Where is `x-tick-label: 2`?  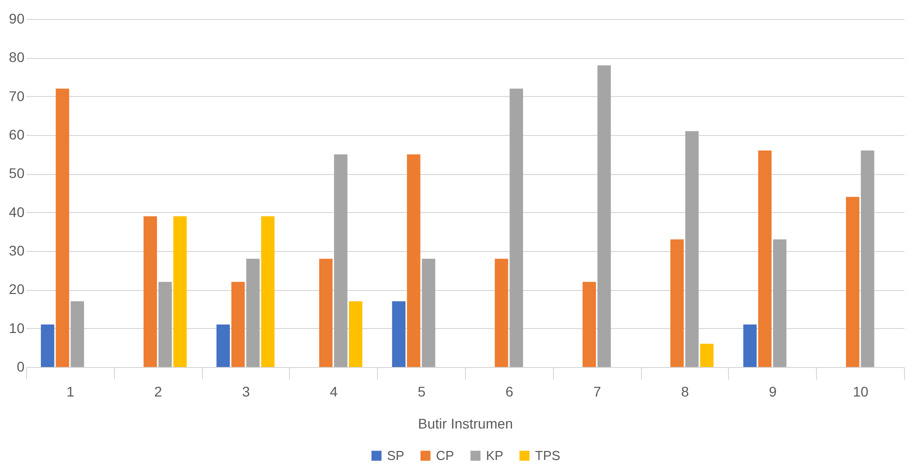
x-tick-label: 2 is located at coordinates (158, 392).